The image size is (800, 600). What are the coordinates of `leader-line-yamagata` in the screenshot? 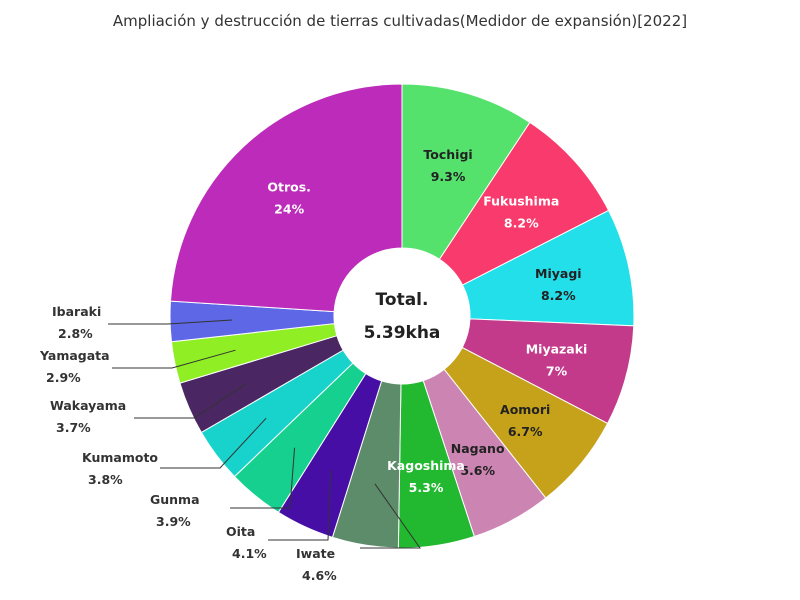 It's located at (174, 359).